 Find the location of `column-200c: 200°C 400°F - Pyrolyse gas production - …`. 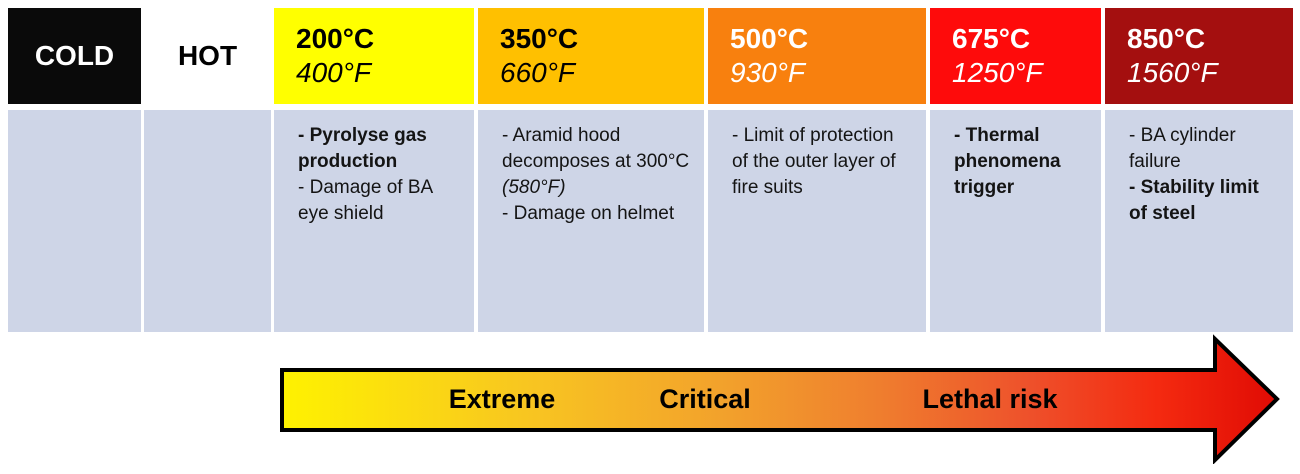

column-200c: 200°C 400°F - Pyrolyse gas production - … is located at coordinates (374, 166).